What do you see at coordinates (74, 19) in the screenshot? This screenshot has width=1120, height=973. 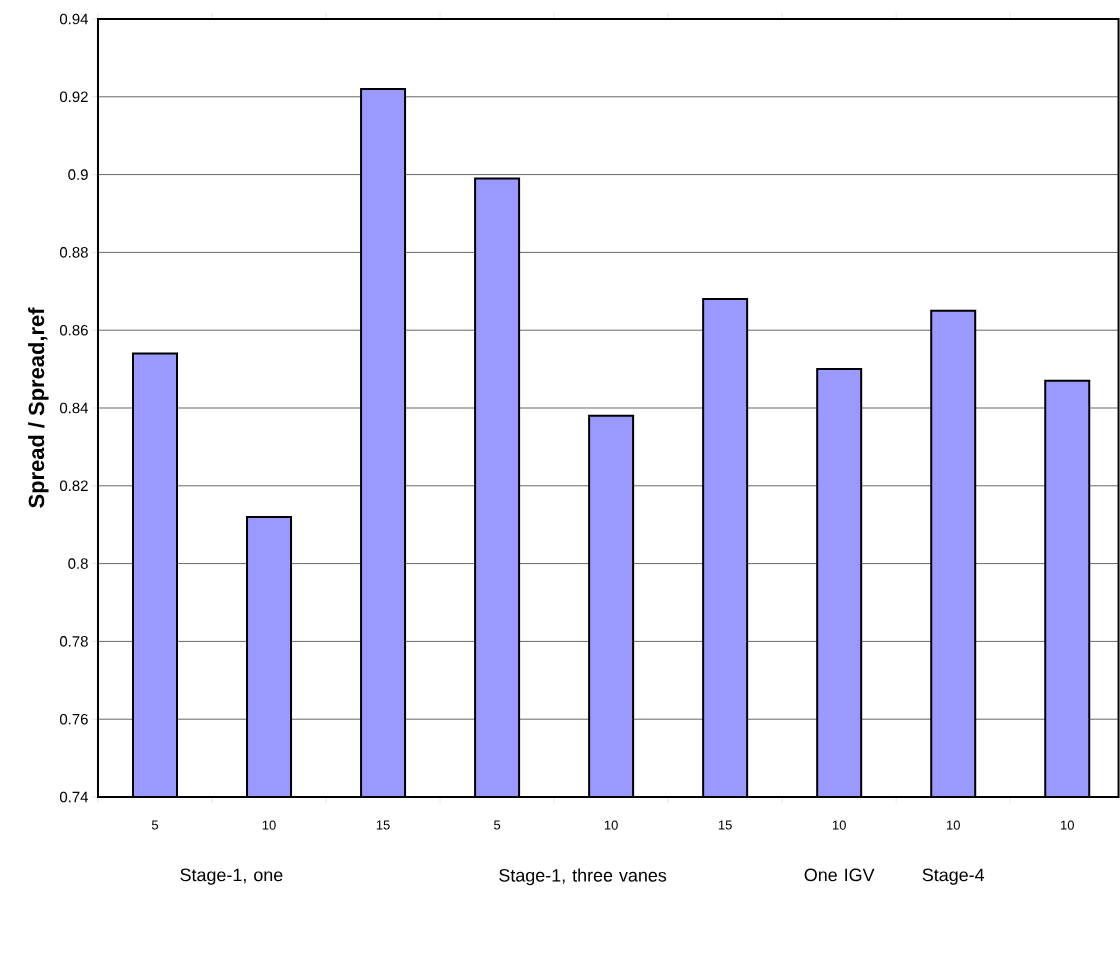 I see `y-tick-label: 0.94` at bounding box center [74, 19].